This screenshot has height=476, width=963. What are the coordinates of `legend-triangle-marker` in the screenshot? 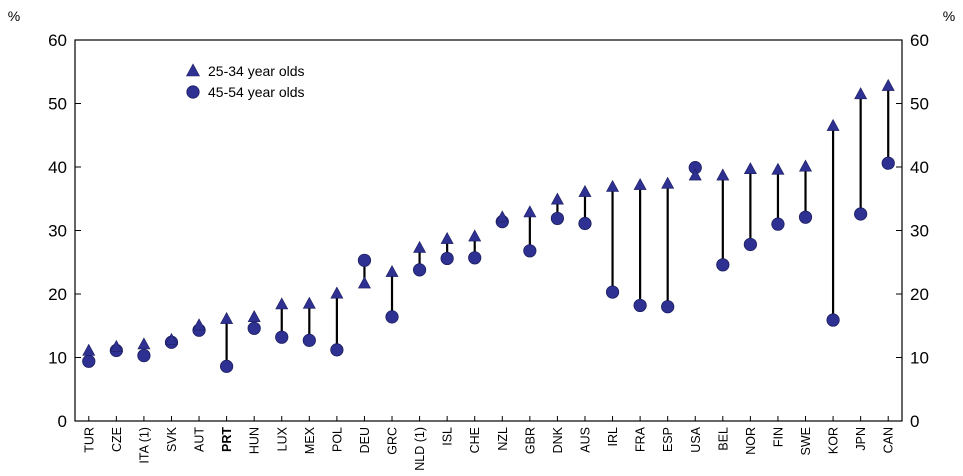 It's located at (193, 70).